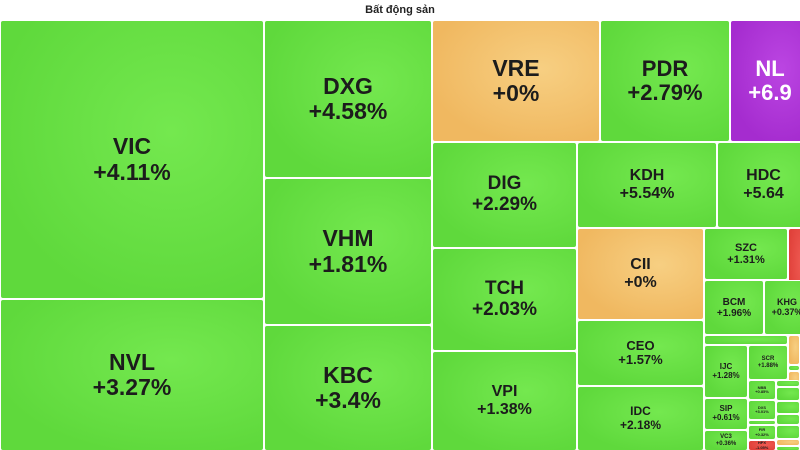 This screenshot has width=800, height=450. I want to click on tile-ticker: KBC, so click(348, 374).